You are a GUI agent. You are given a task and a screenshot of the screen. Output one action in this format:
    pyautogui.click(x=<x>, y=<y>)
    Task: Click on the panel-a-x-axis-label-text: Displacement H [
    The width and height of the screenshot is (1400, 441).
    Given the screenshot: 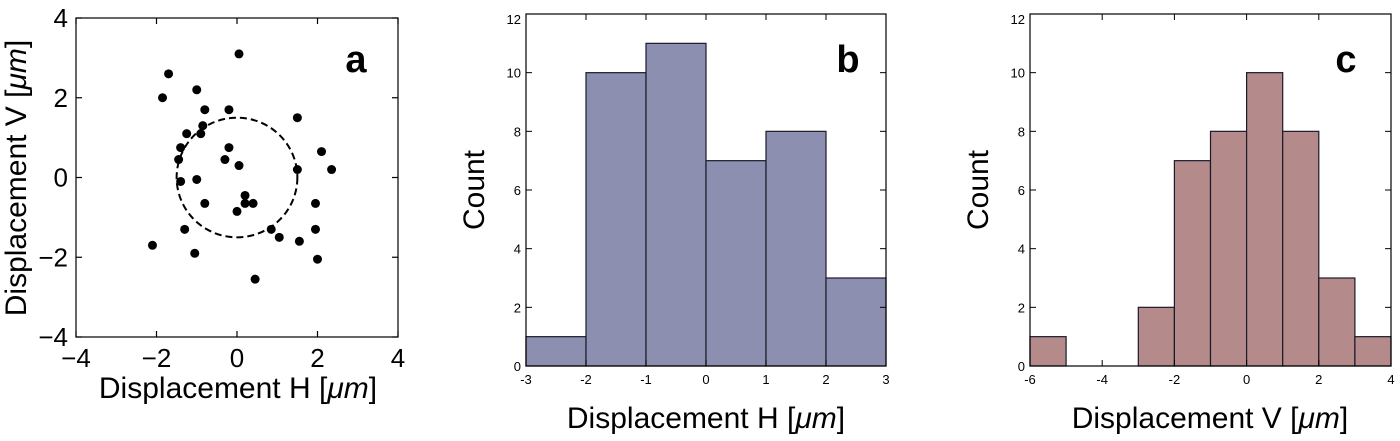 What is the action you would take?
    pyautogui.click(x=213, y=388)
    